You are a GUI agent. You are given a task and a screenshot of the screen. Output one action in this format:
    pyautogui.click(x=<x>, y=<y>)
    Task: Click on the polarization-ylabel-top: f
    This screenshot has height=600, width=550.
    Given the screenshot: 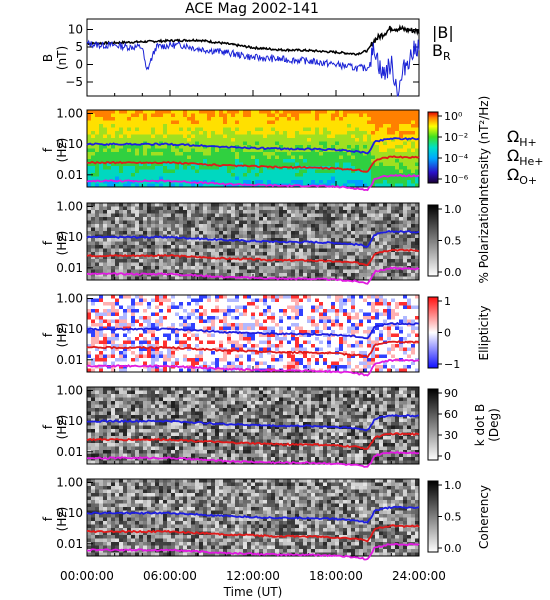 What is the action you would take?
    pyautogui.click(x=48, y=242)
    